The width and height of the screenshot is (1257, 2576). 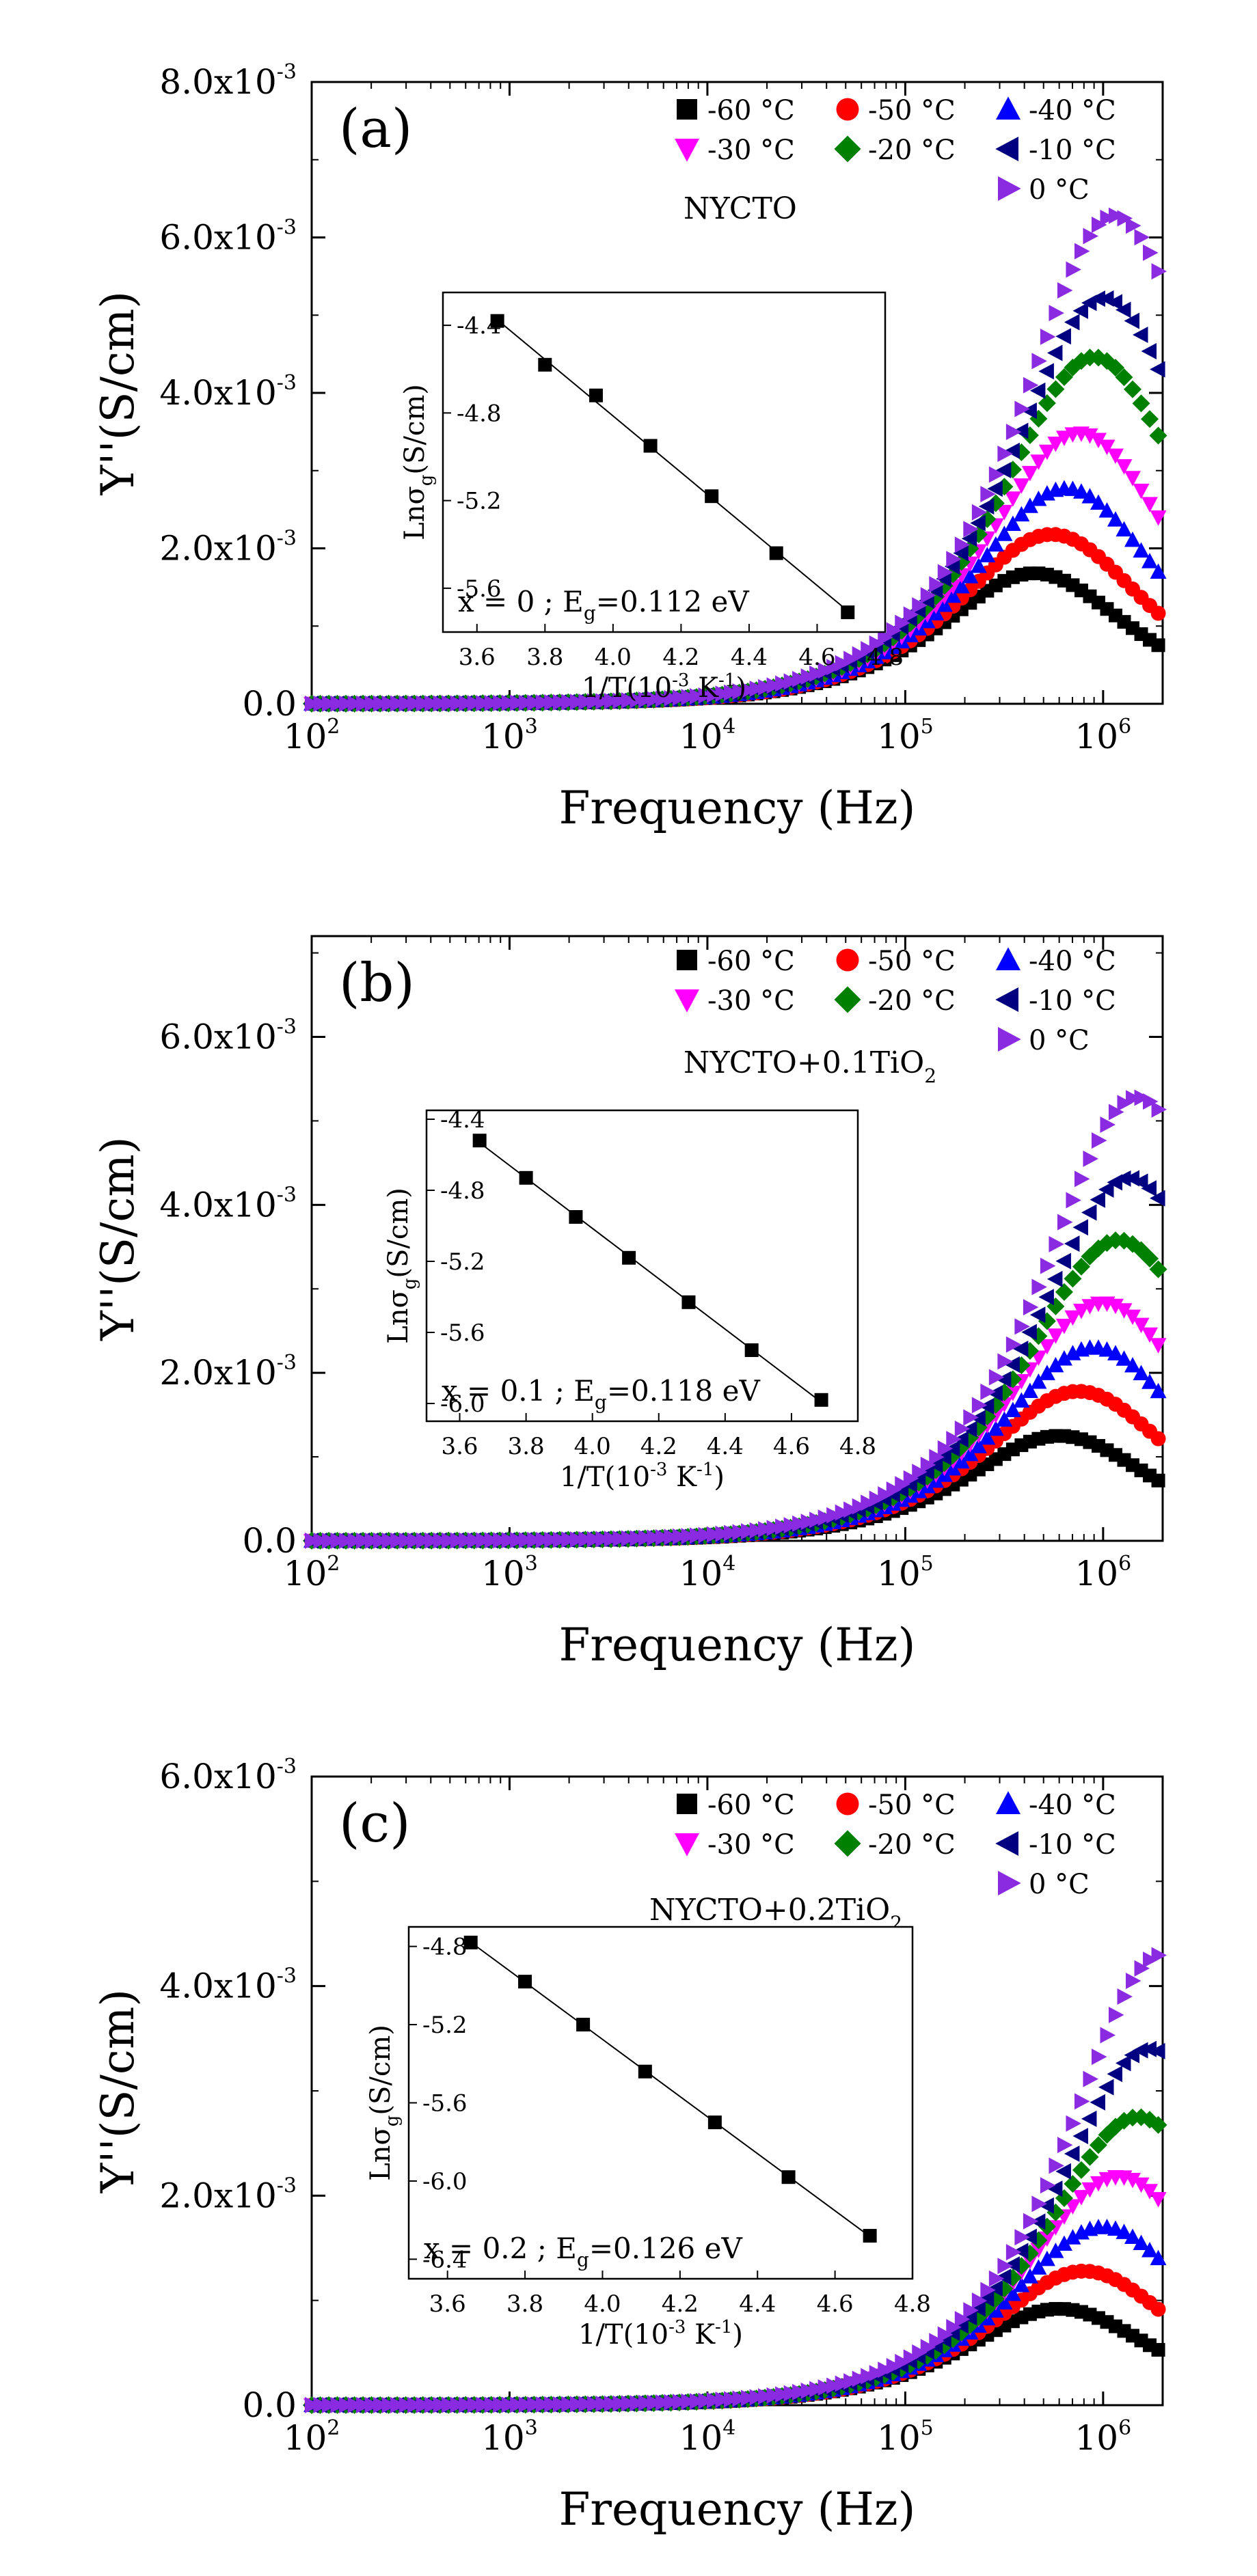 I want to click on panel-letter: (b), so click(x=377, y=983).